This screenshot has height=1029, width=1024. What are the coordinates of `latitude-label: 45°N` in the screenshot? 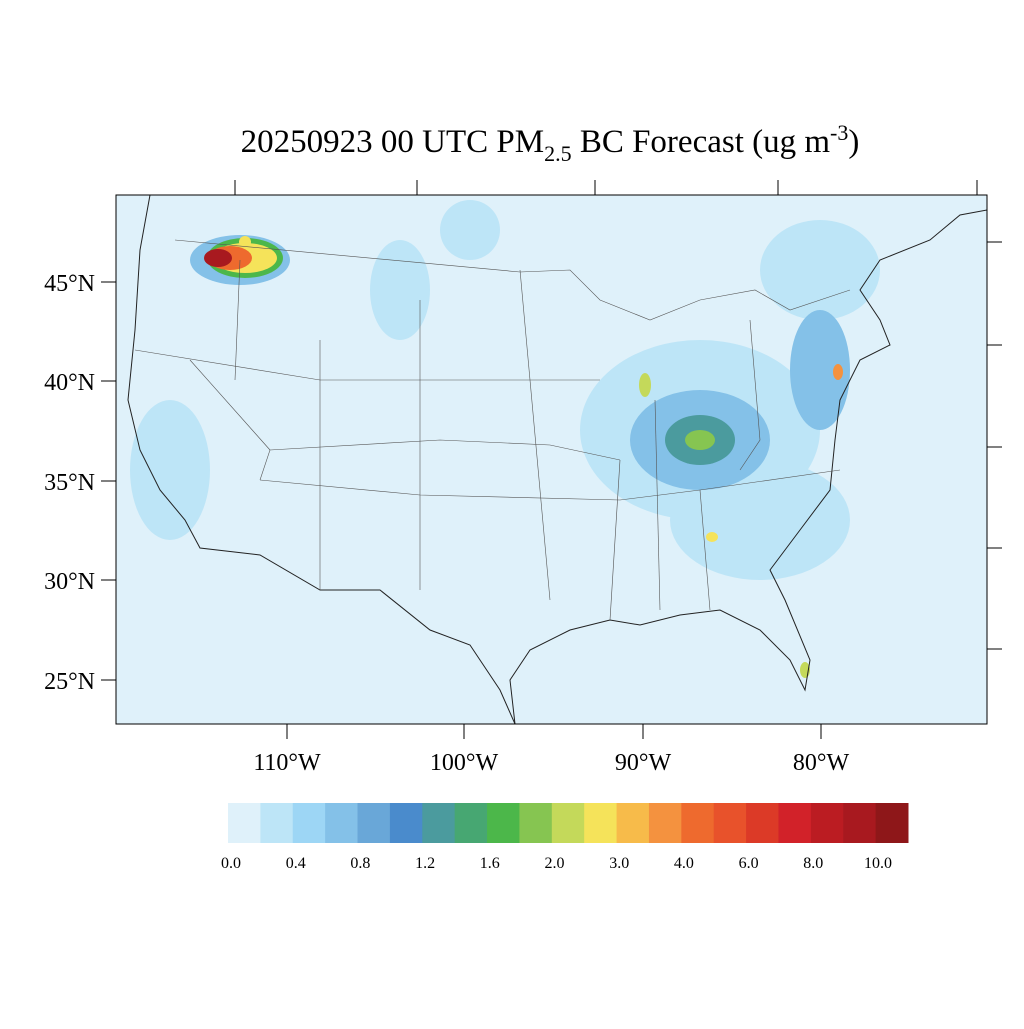 It's located at (69, 284).